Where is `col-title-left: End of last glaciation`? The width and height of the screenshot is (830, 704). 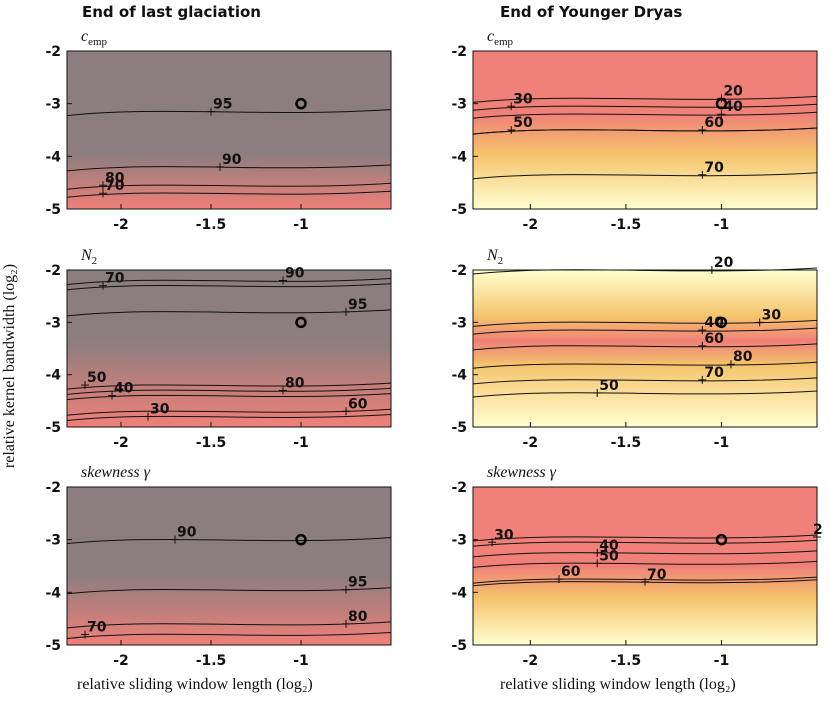
col-title-left: End of last glaciation is located at coordinates (171, 12).